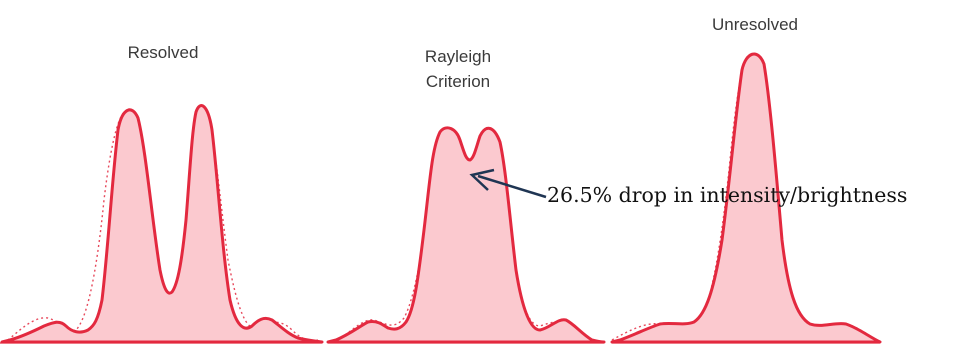 This screenshot has width=974, height=348. Describe the element at coordinates (508, 183) in the screenshot. I see `annotation-arrow` at that location.